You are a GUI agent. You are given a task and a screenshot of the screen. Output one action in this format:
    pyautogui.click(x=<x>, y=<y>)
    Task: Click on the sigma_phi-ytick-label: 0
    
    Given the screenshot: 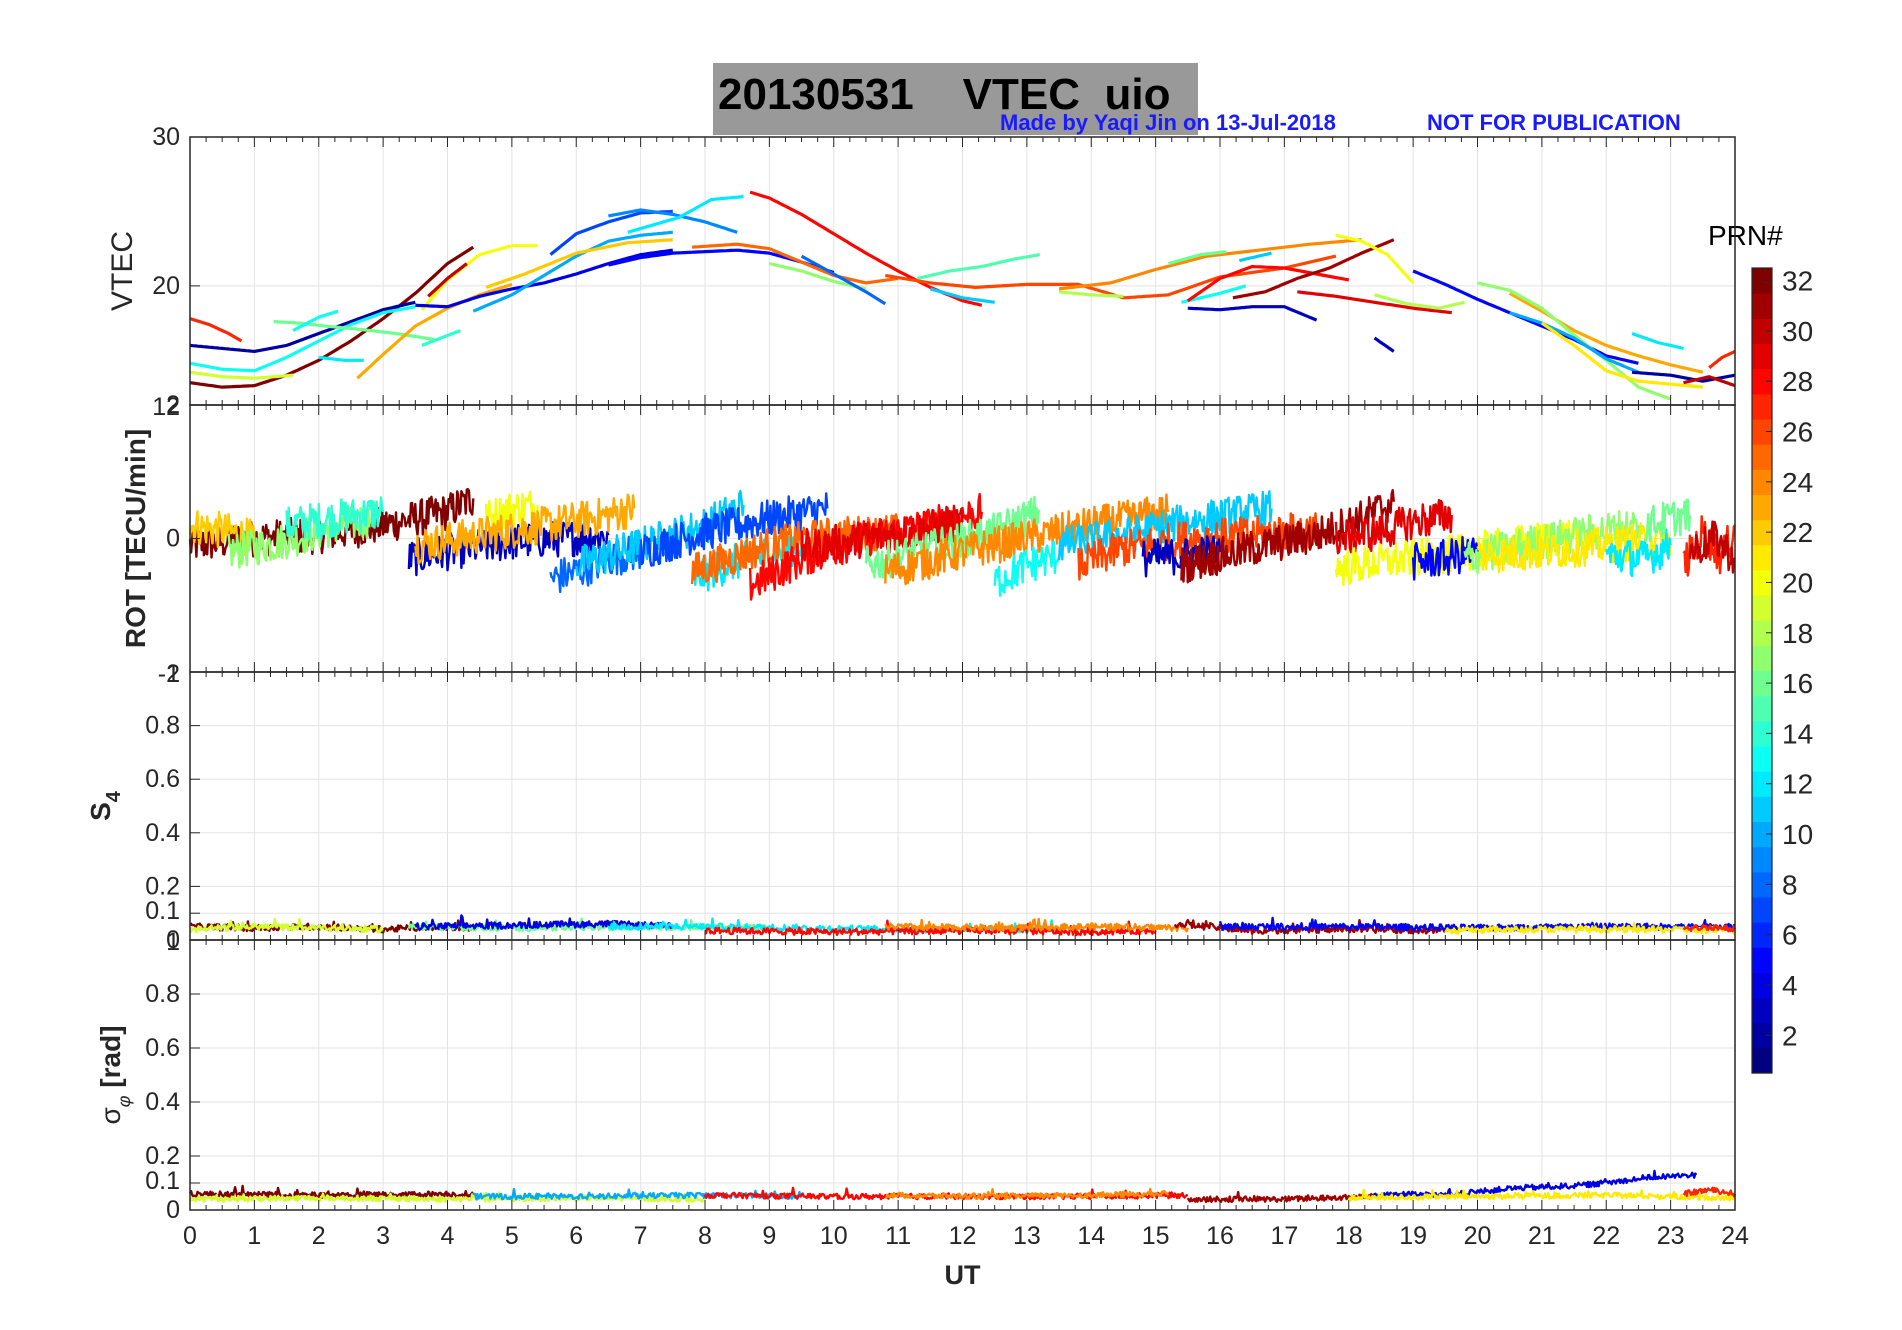 What is the action you would take?
    pyautogui.click(x=173, y=1210)
    